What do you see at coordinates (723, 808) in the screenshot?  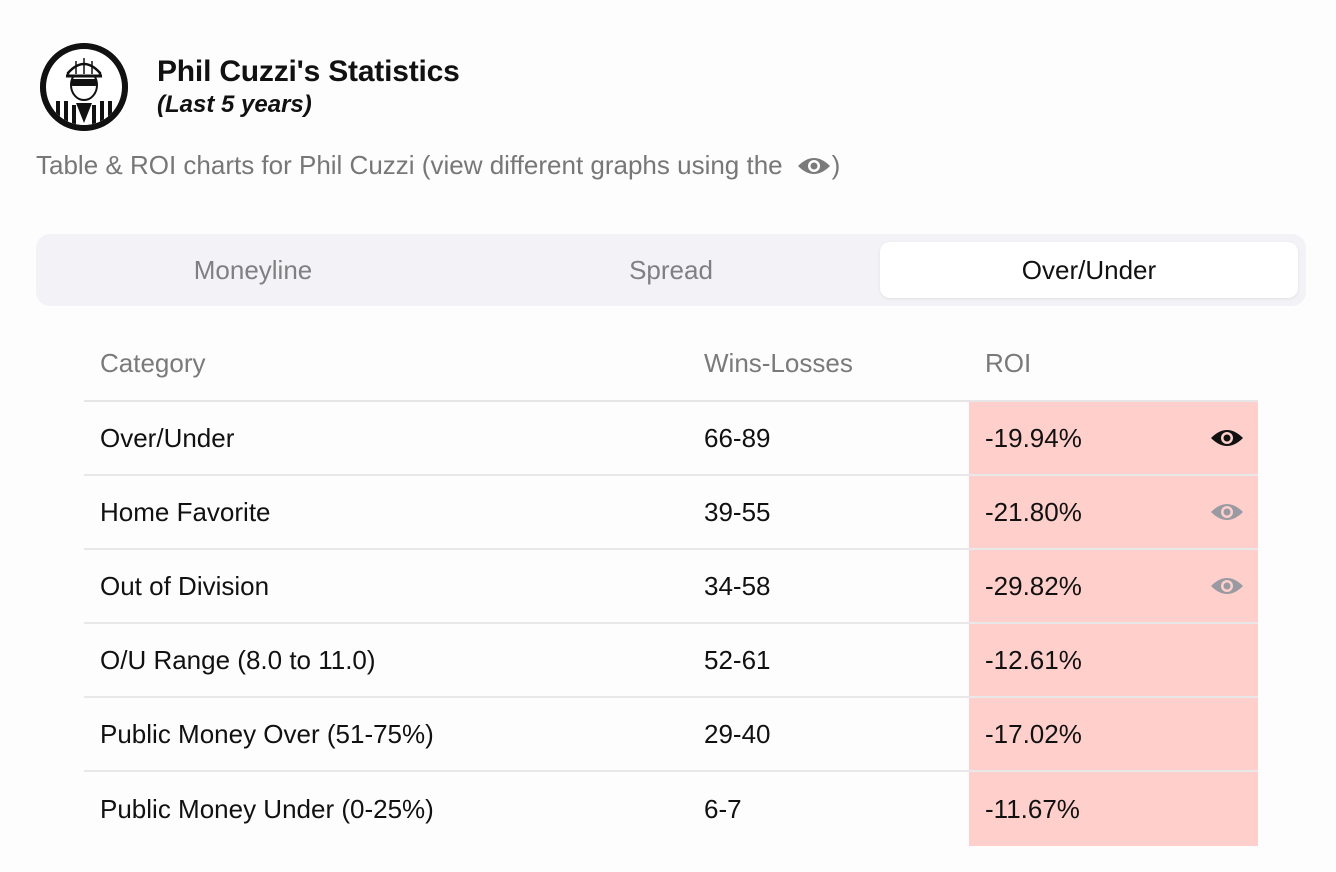 I see `cell-wins-losses: 6-7` at bounding box center [723, 808].